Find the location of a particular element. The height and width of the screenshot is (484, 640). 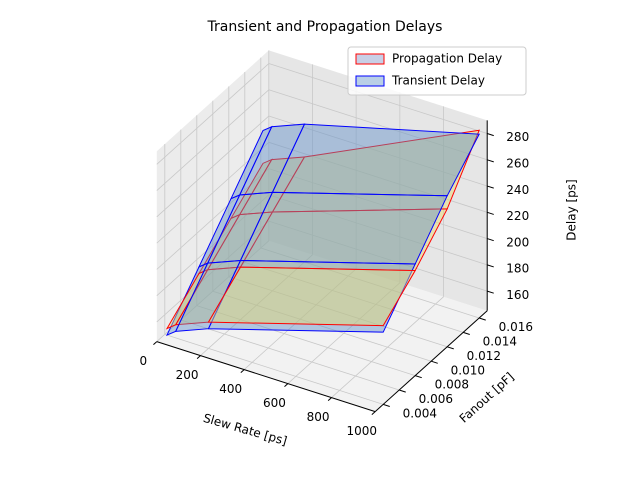

z-tick-label: 280 is located at coordinates (517, 137).